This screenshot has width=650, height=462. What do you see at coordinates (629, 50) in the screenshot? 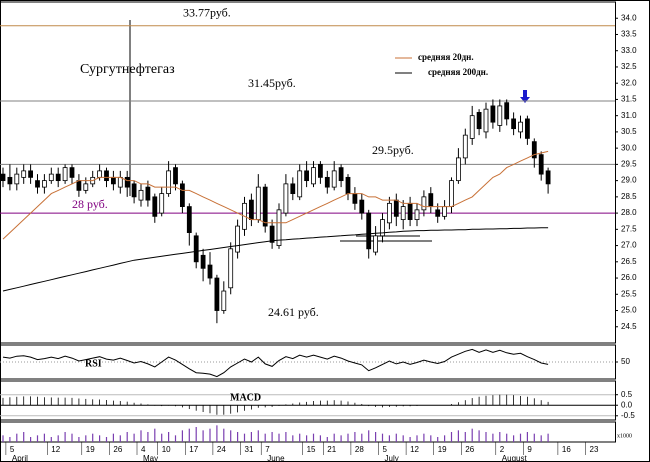
I see `y-tick-label: 33.0` at bounding box center [629, 50].